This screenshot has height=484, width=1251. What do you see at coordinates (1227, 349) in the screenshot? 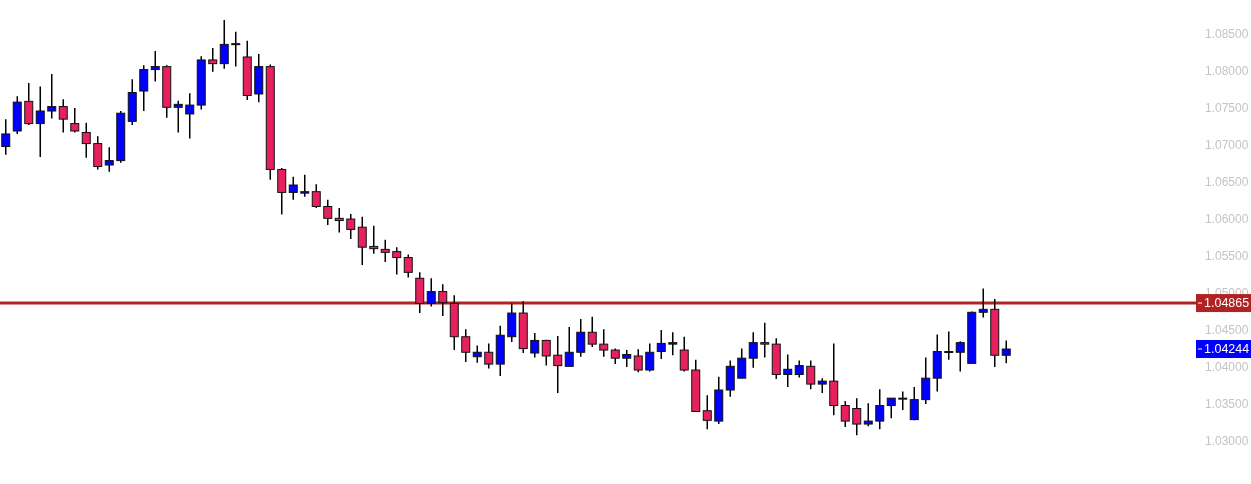
I see `text: 1.04244` at bounding box center [1227, 349].